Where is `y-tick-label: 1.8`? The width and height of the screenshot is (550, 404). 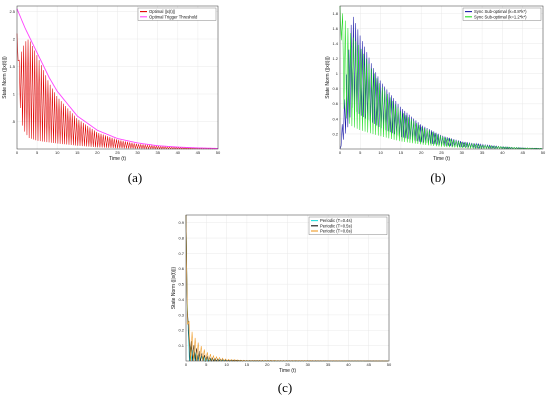 y-tick-label: 1.8 is located at coordinates (335, 13).